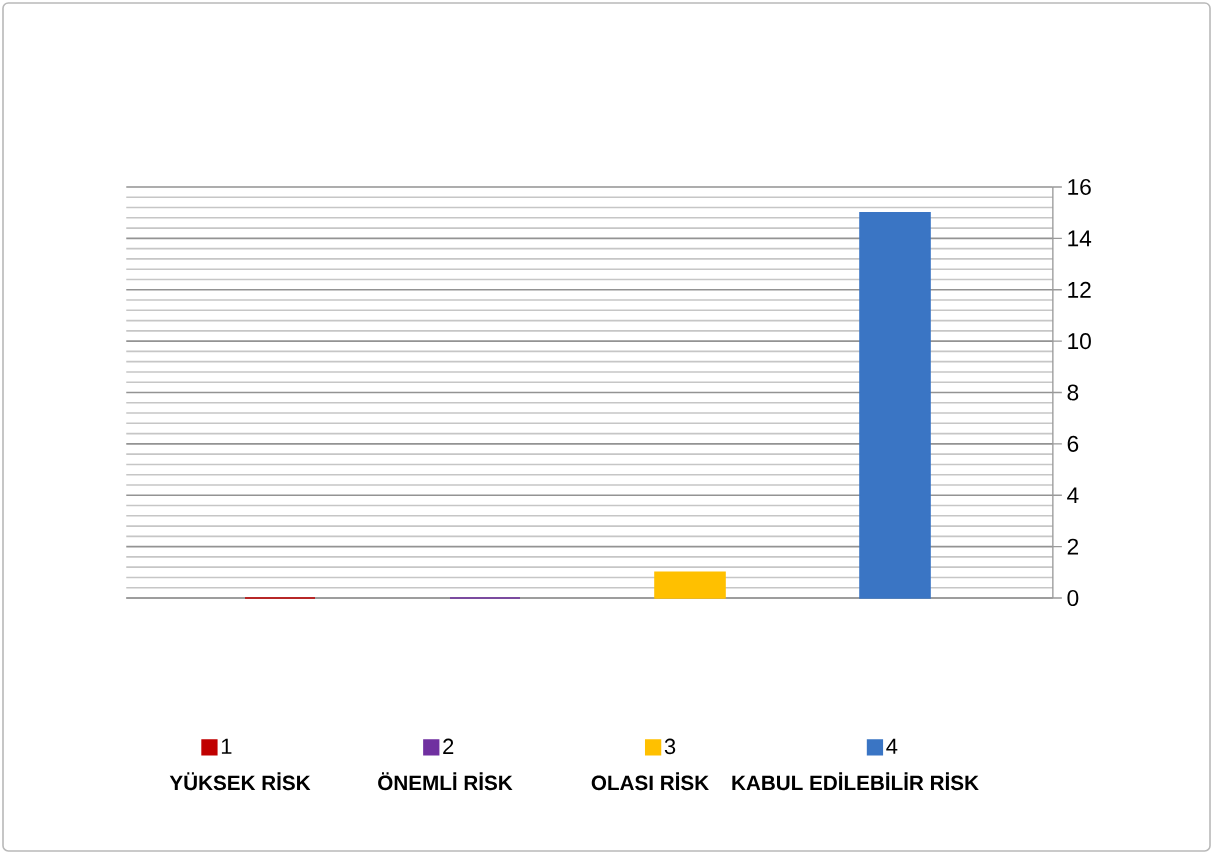 This screenshot has height=854, width=1214. Describe the element at coordinates (1079, 187) in the screenshot. I see `y-tick-label: 16` at that location.